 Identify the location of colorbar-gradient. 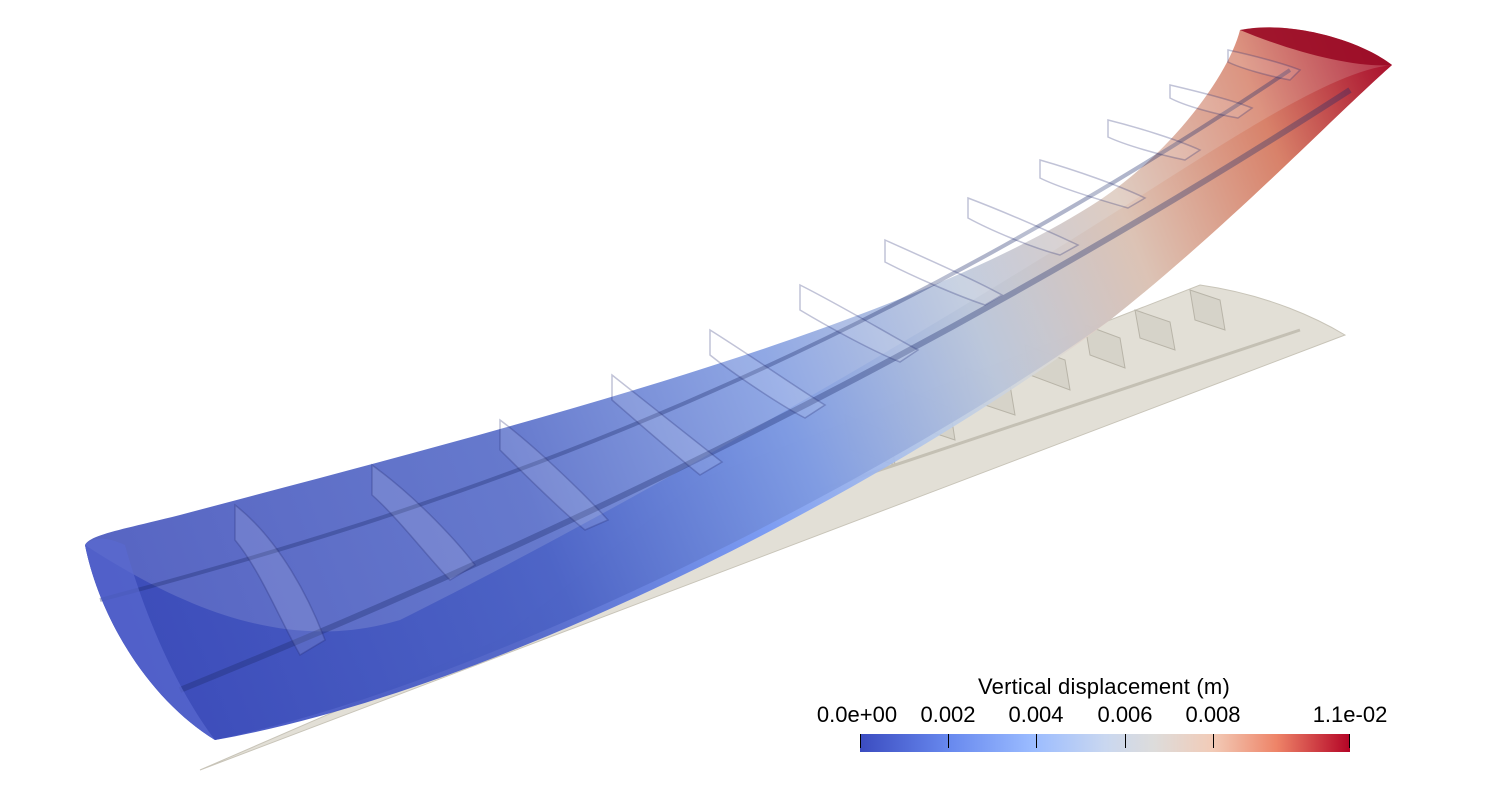
(1105, 743).